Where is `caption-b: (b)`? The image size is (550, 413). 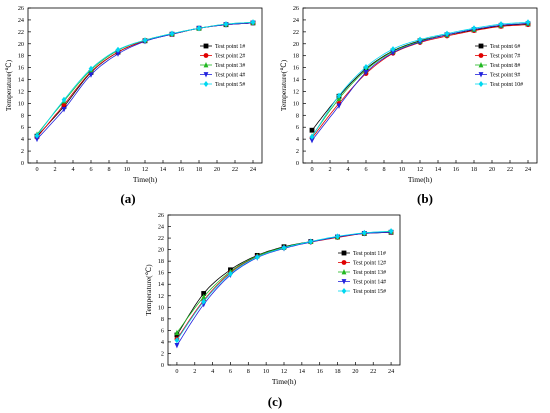
caption-b: (b) is located at coordinates (425, 198).